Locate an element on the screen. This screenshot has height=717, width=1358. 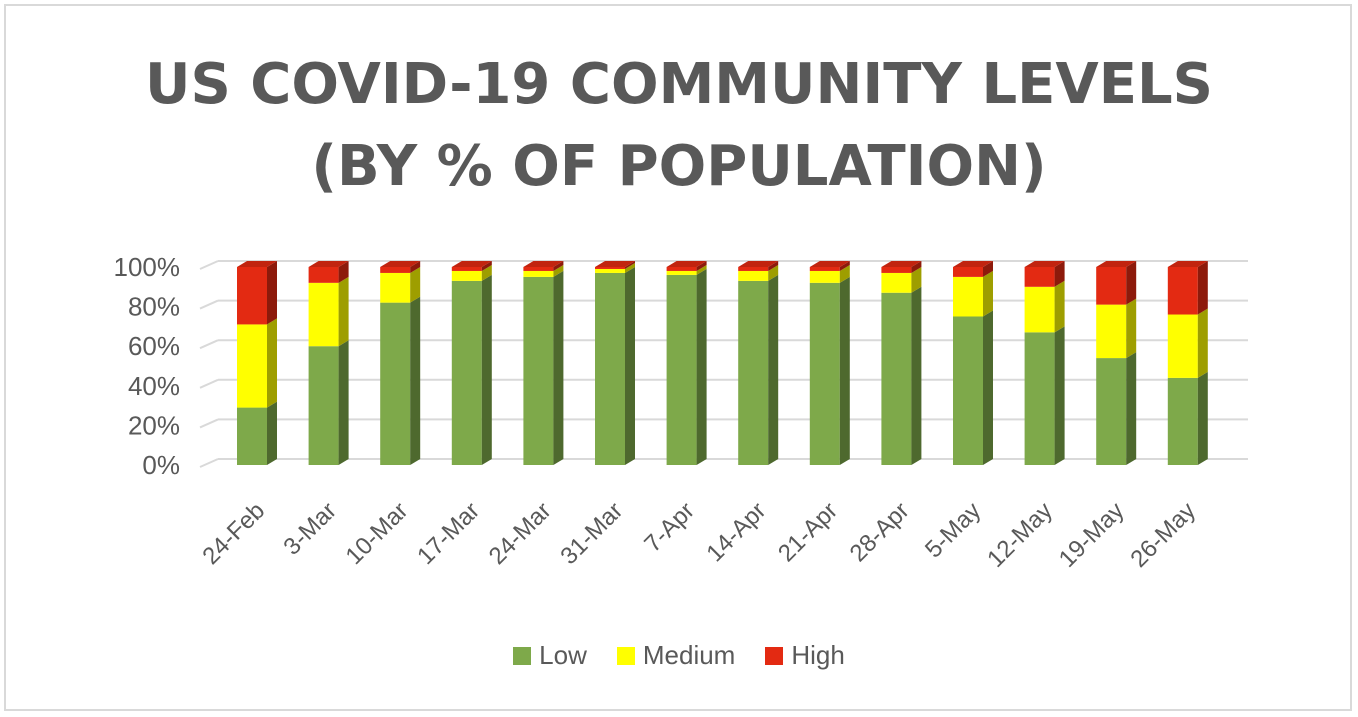
bar-high-31-mar-side is located at coordinates (630, 265).